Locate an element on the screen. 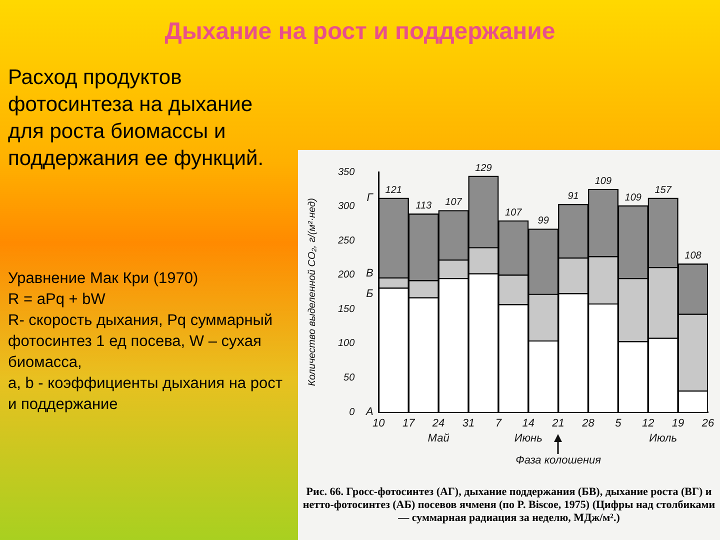 The height and width of the screenshot is (540, 720). annotation: 113 is located at coordinates (424, 206).